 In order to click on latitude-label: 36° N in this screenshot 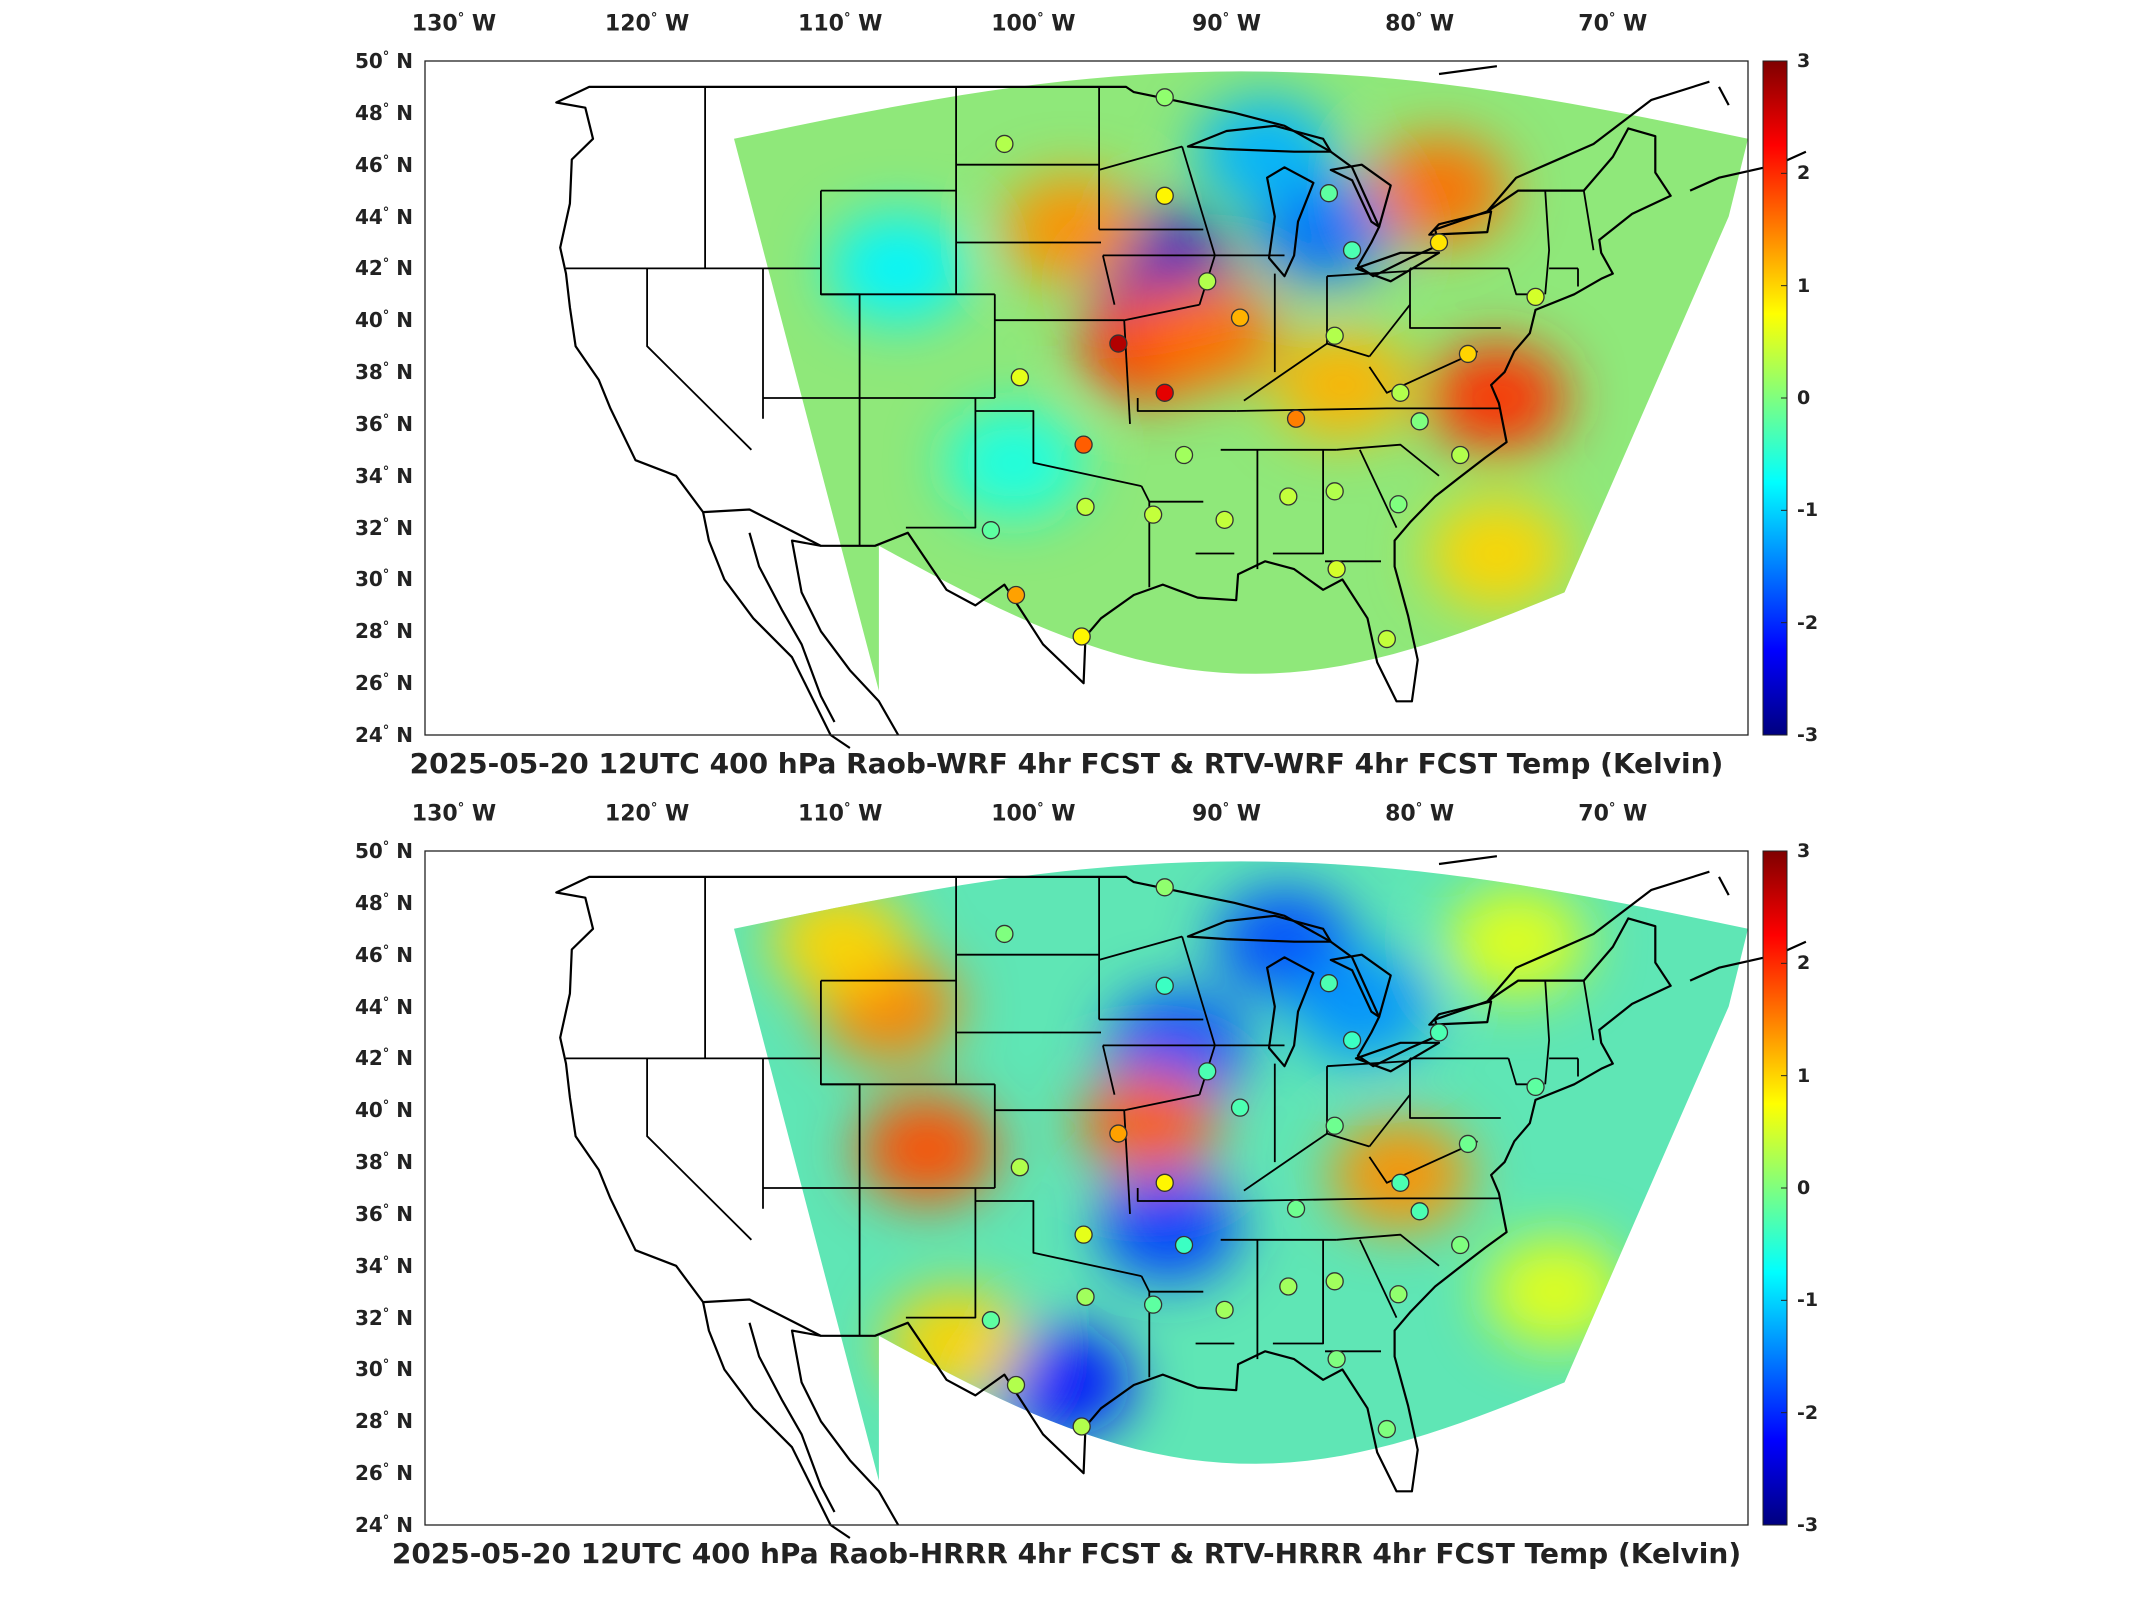, I will do `click(383, 1213)`.